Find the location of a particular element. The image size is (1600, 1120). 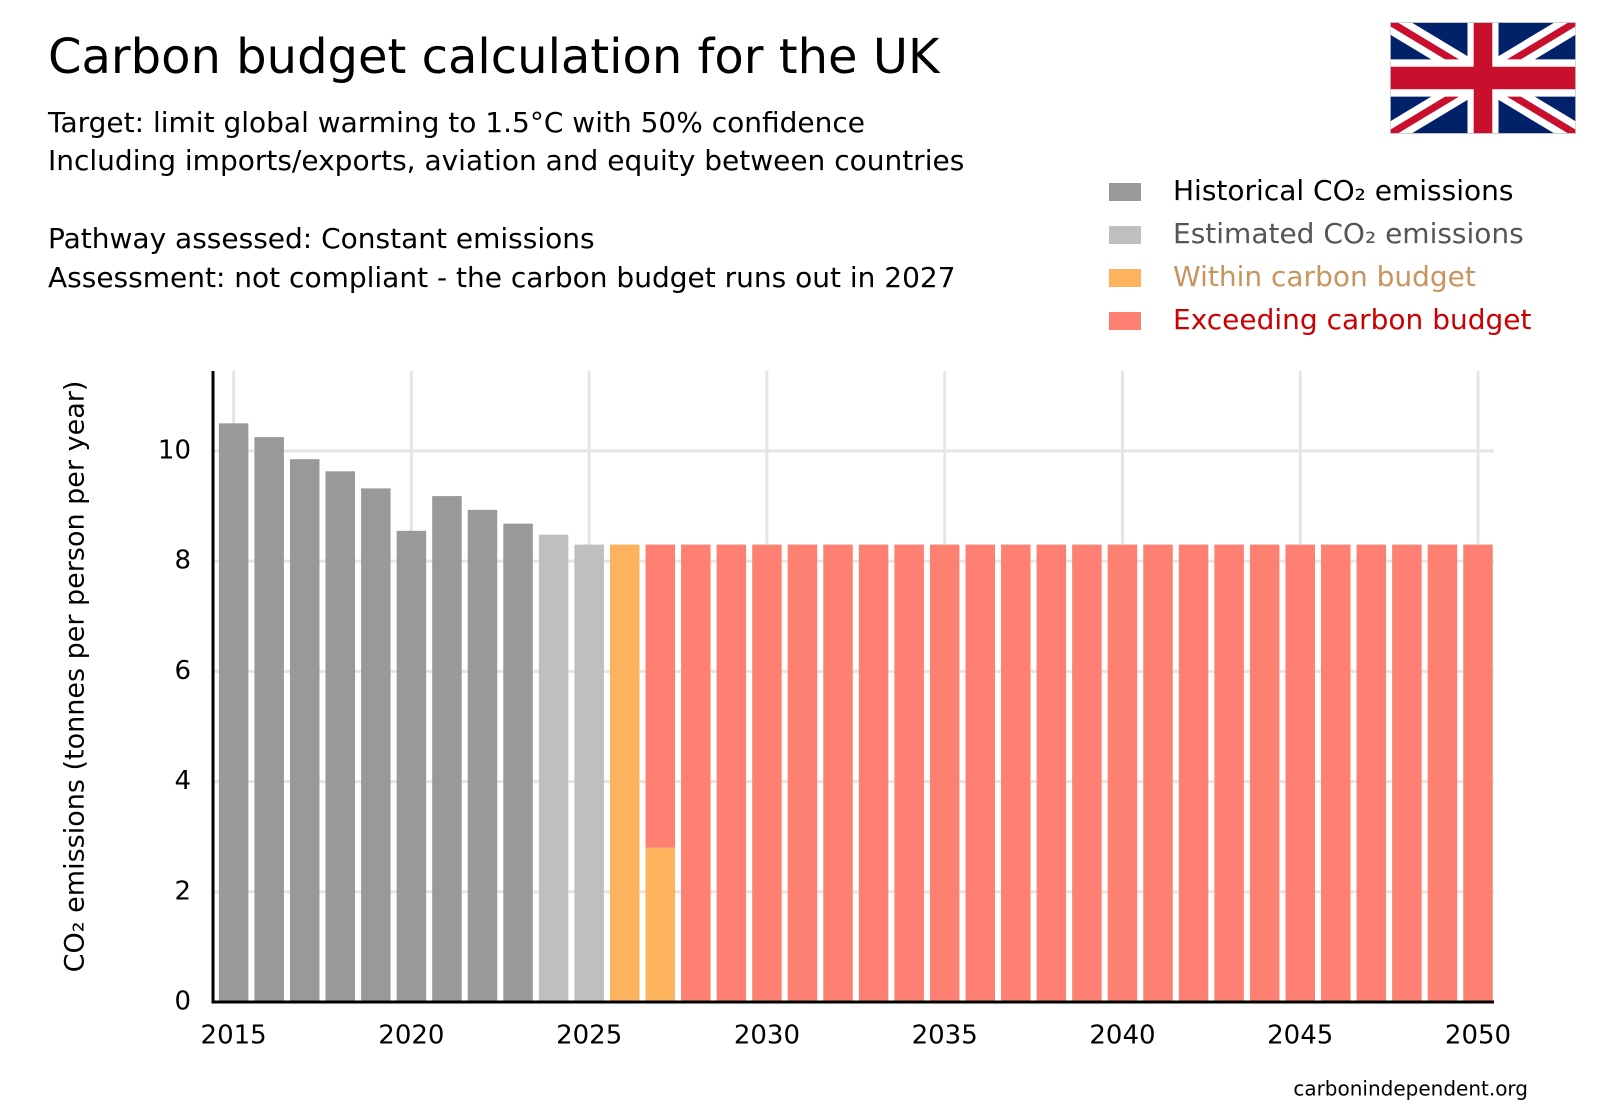

x-tick-label: 2015 is located at coordinates (234, 1036).